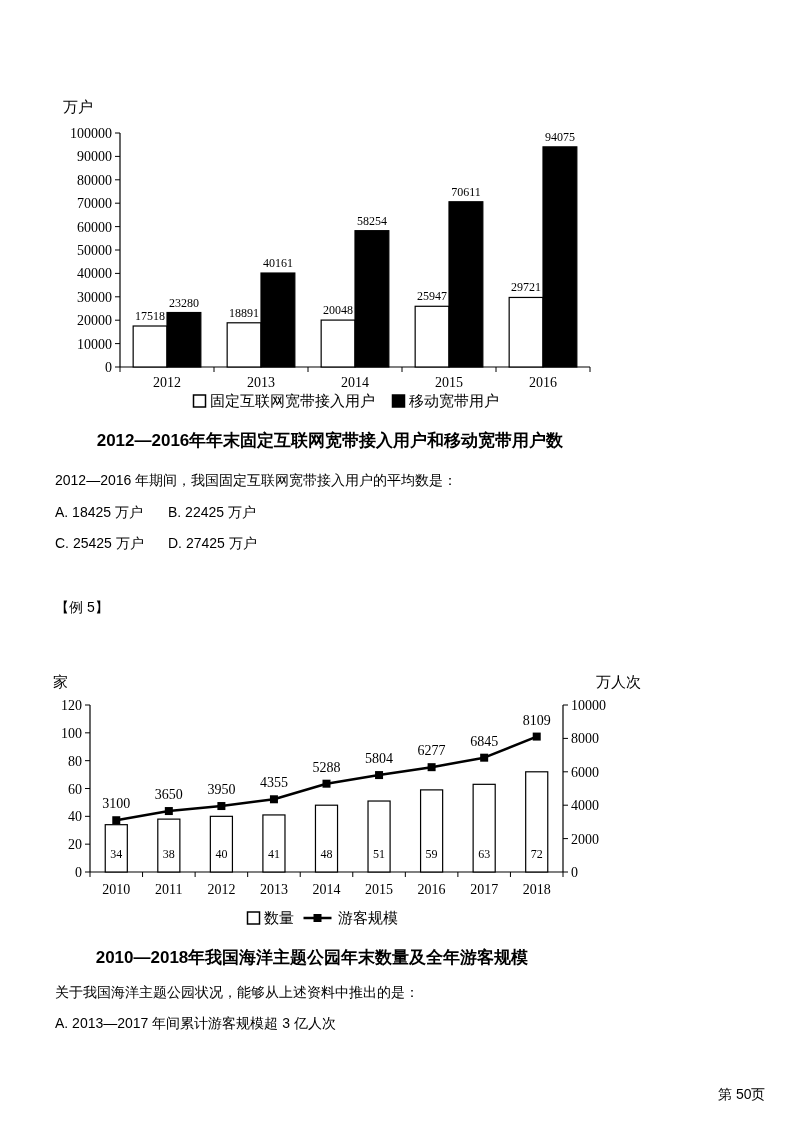 This screenshot has height=1132, width=800. What do you see at coordinates (588, 705) in the screenshot?
I see `y2-tick-label: 10000` at bounding box center [588, 705].